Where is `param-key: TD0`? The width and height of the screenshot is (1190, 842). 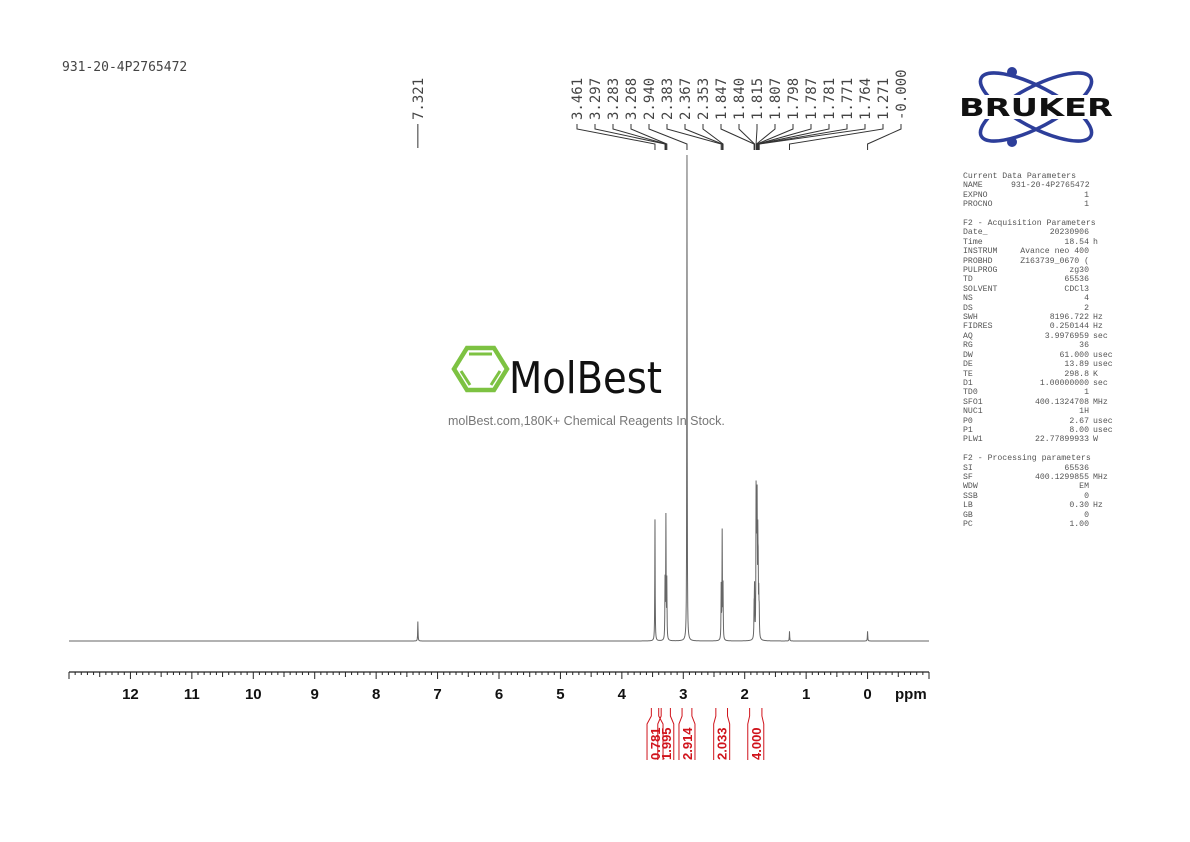 param-key: TD0 is located at coordinates (970, 393).